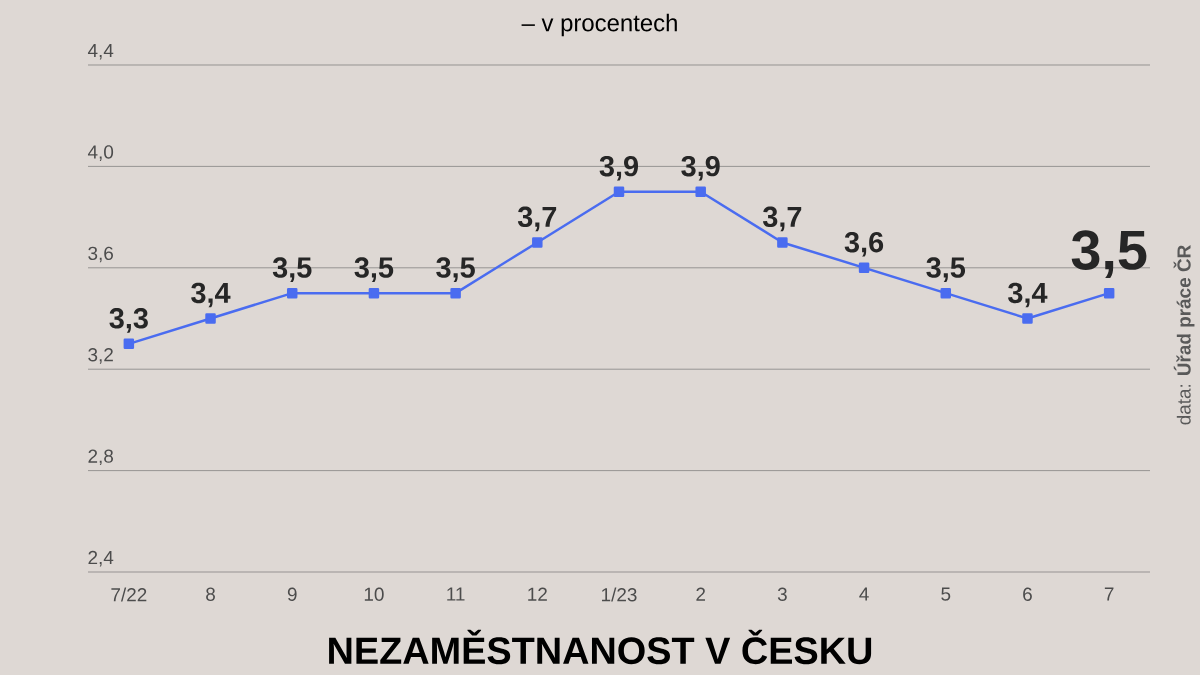 This screenshot has height=675, width=1200. I want to click on text: NEZAMĚSTNANOST V ČESKU, so click(600, 647).